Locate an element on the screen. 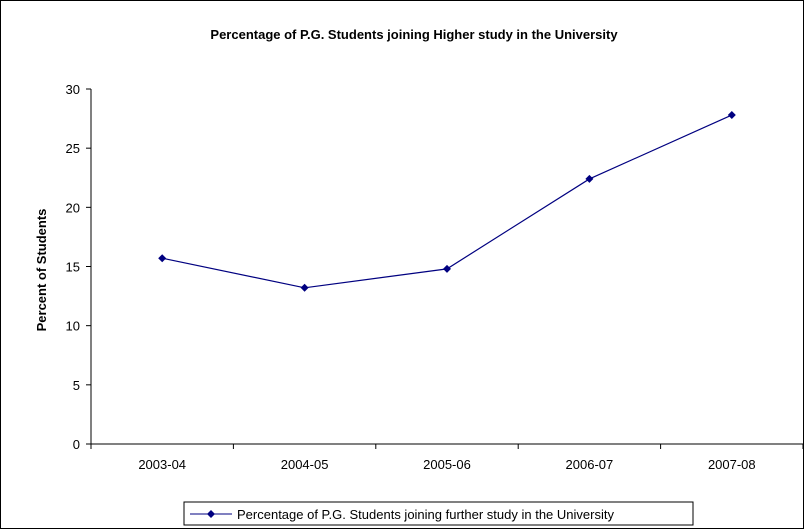 This screenshot has height=529, width=804. x-tick-label: 2005-06 is located at coordinates (447, 464).